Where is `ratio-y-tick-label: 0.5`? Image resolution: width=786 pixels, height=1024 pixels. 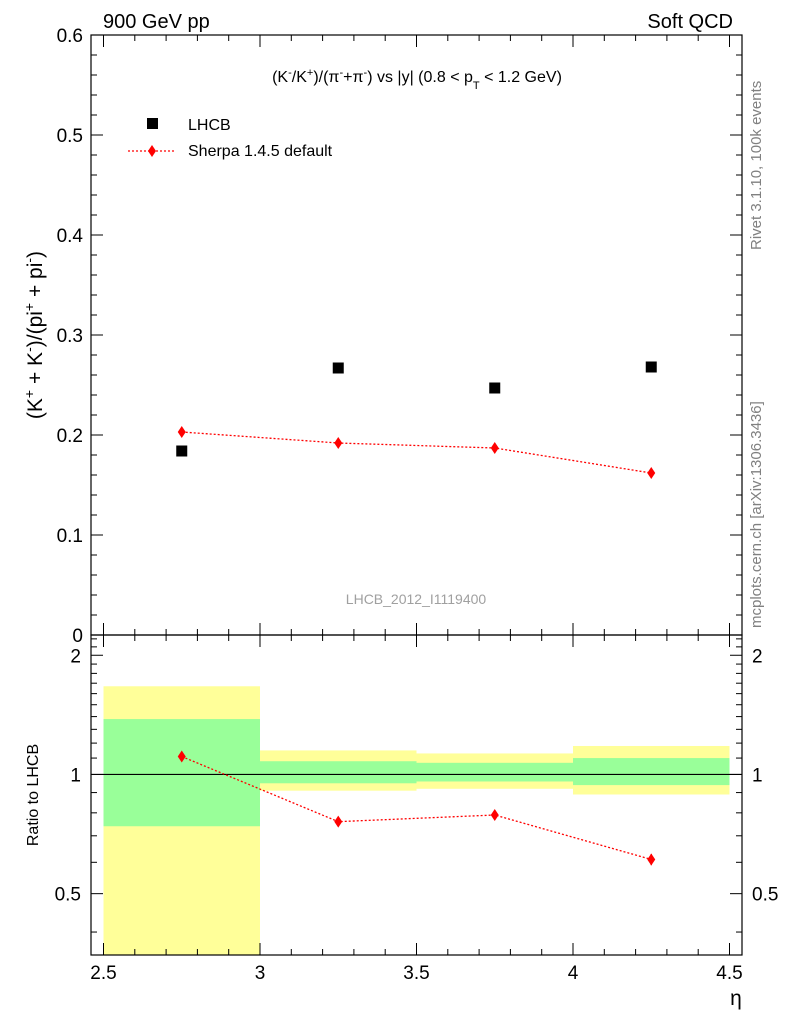 ratio-y-tick-label: 0.5 is located at coordinates (68, 895).